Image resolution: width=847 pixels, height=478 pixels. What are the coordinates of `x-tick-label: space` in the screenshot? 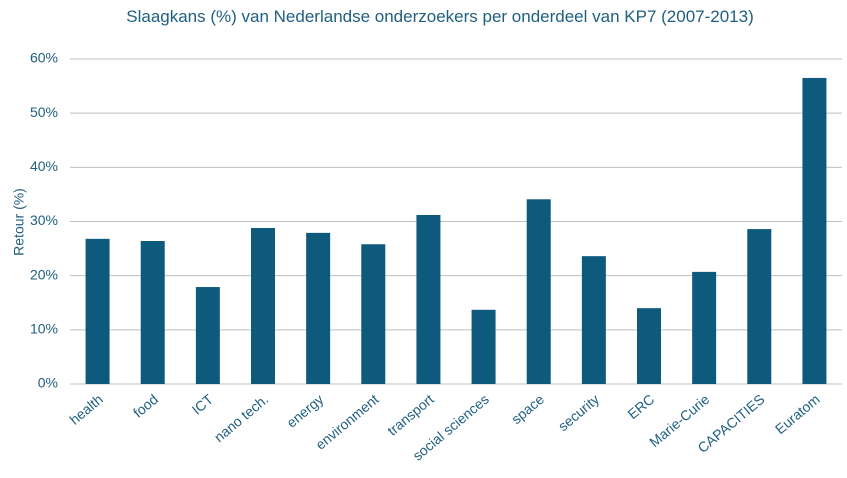 It's located at (527, 409).